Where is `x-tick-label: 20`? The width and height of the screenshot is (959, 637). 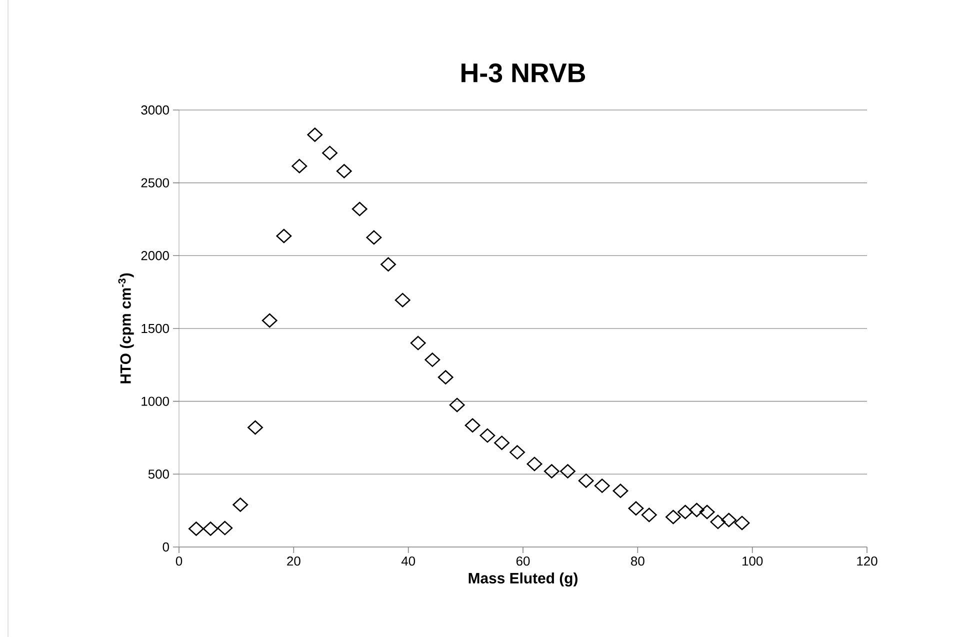
x-tick-label: 20 is located at coordinates (293, 561).